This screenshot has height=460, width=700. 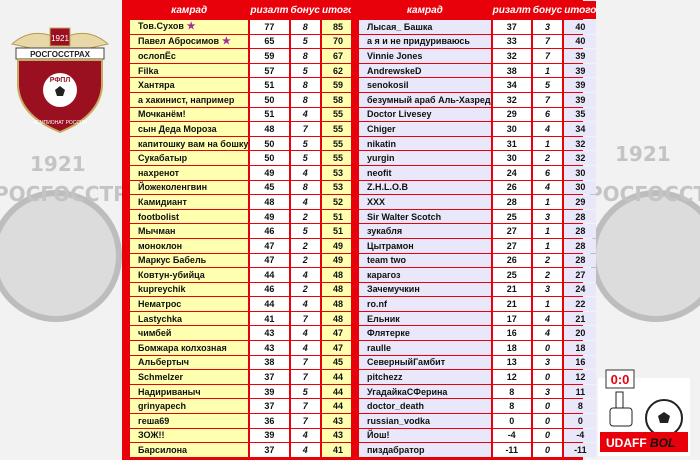 I want to click on result-value: 57, so click(x=269, y=70).